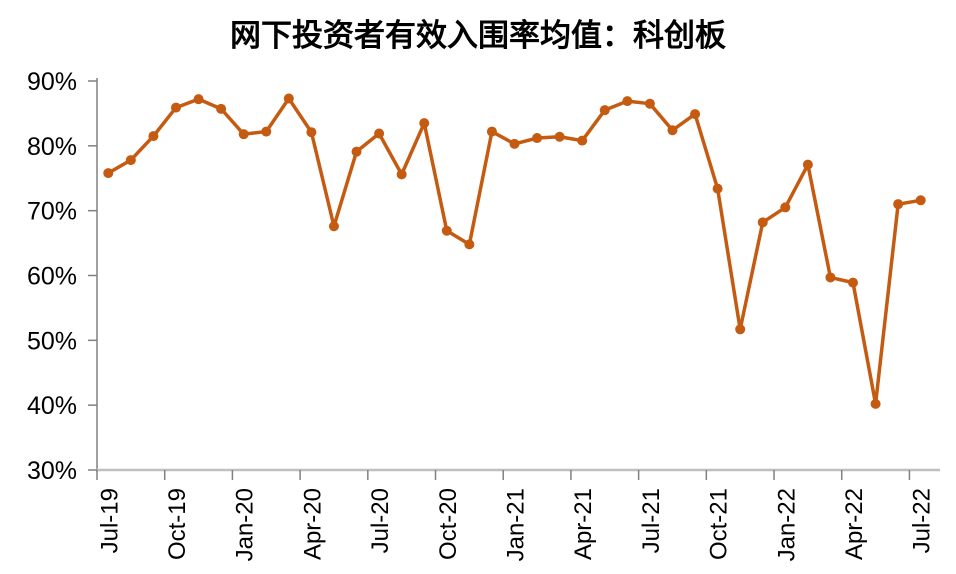  What do you see at coordinates (583, 524) in the screenshot?
I see `x-tick-label: Apr-21` at bounding box center [583, 524].